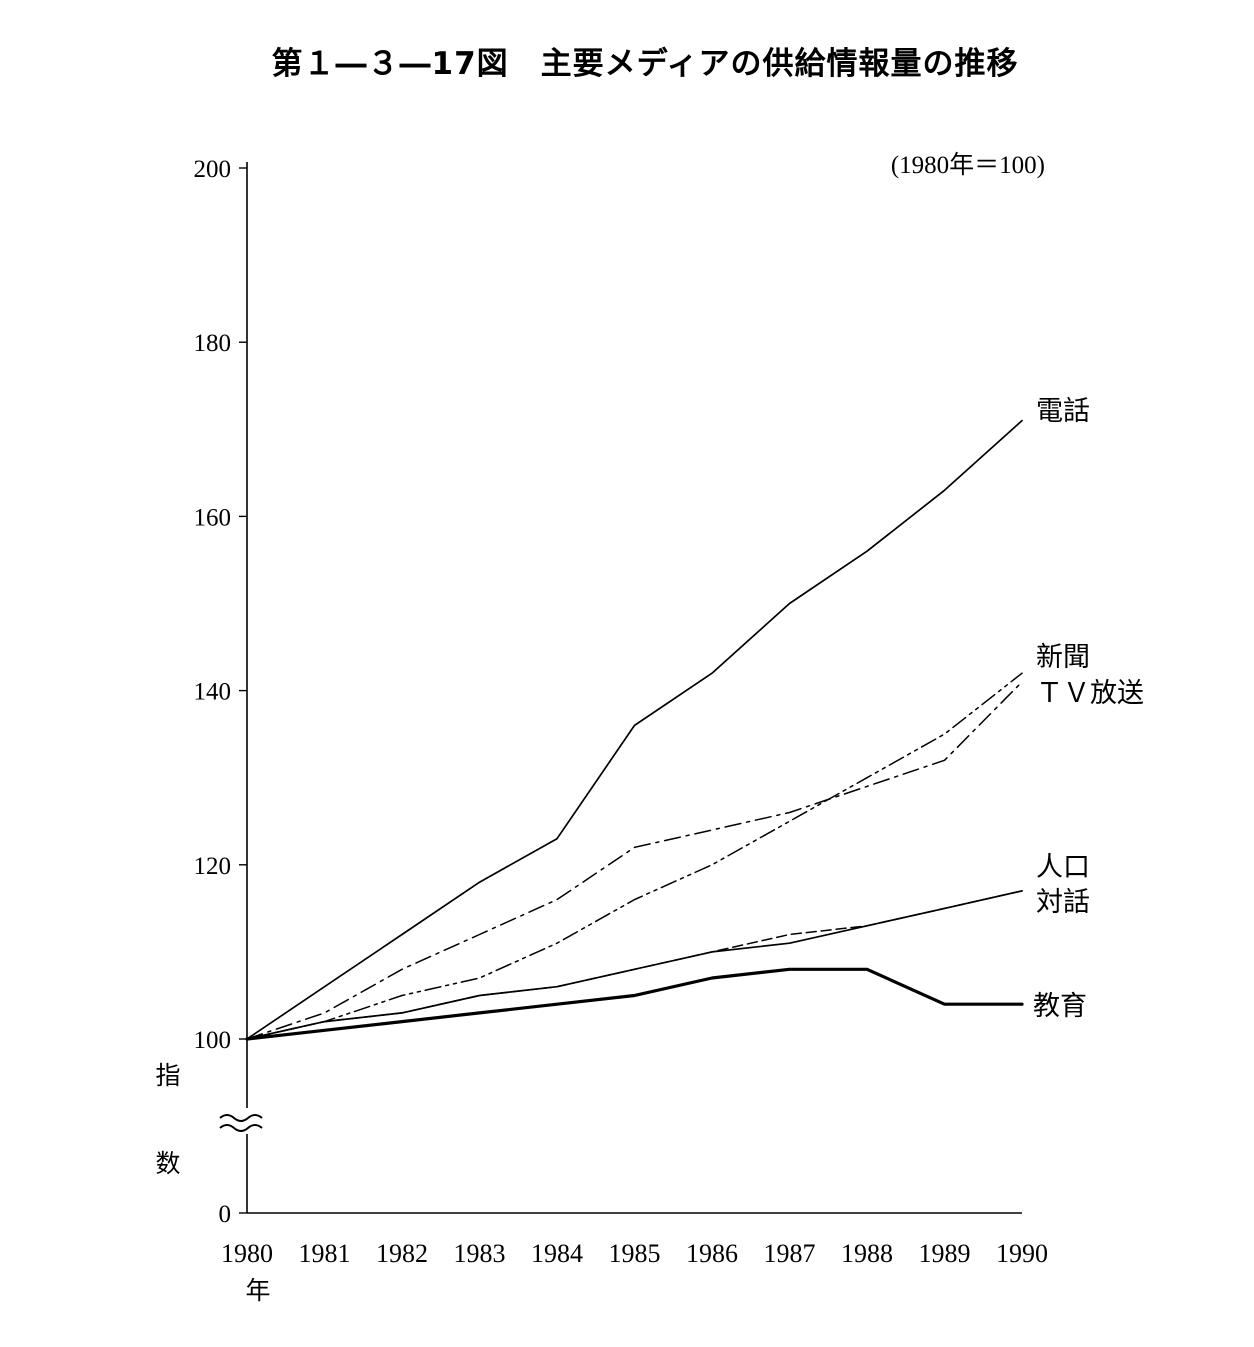 The width and height of the screenshot is (1254, 1347). Describe the element at coordinates (167, 1164) in the screenshot. I see `y-axis-label: 数` at that location.